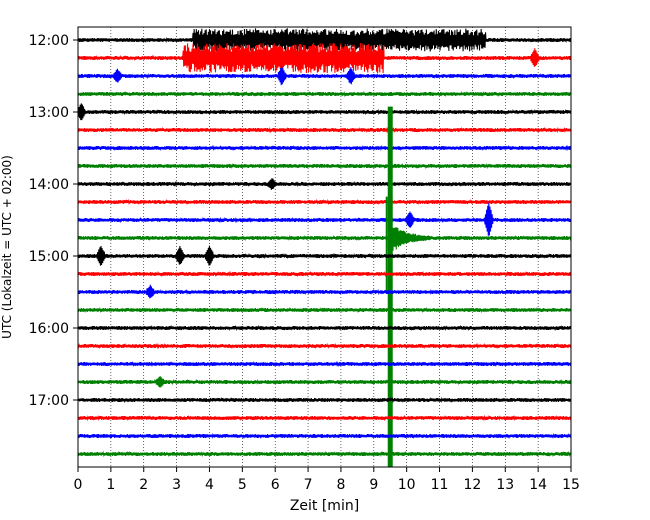 Image resolution: width=650 pixels, height=520 pixels. I want to click on x-tick-label: 7, so click(308, 485).